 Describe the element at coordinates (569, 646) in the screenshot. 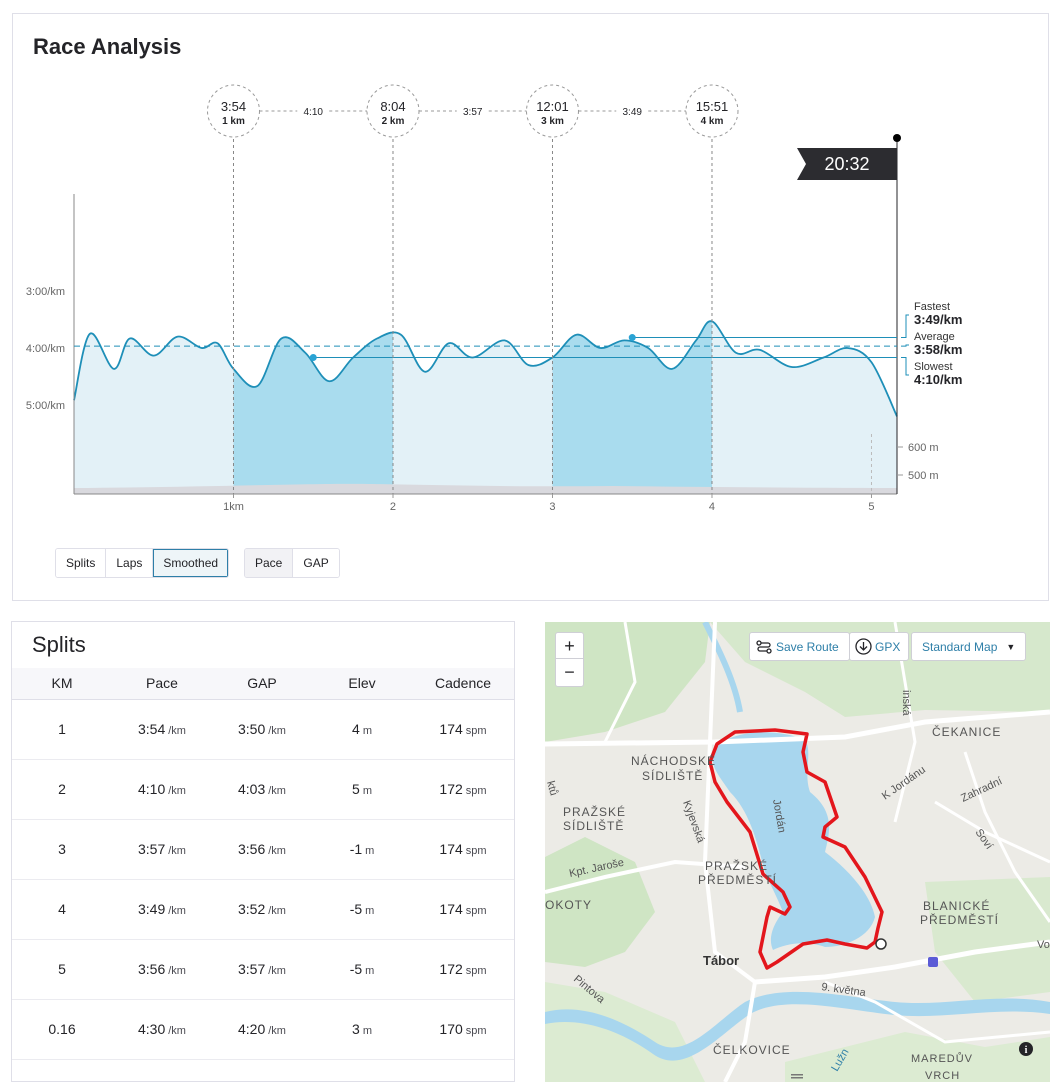

I see `zoom-in-button: +` at that location.